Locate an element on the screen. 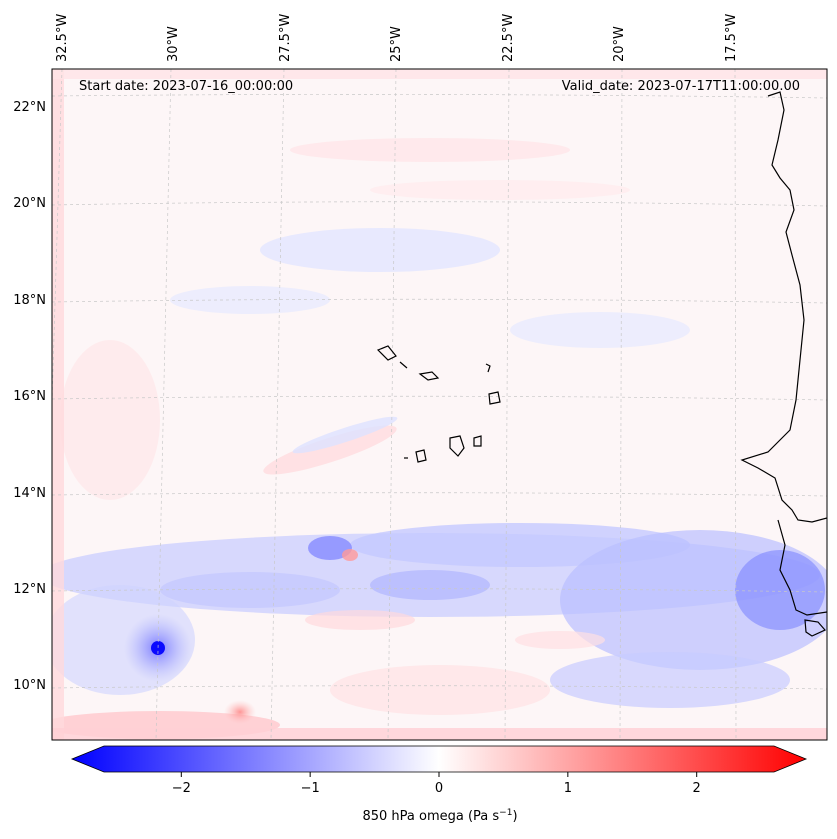 The image size is (837, 839). island-boa-vista is located at coordinates (494, 398).